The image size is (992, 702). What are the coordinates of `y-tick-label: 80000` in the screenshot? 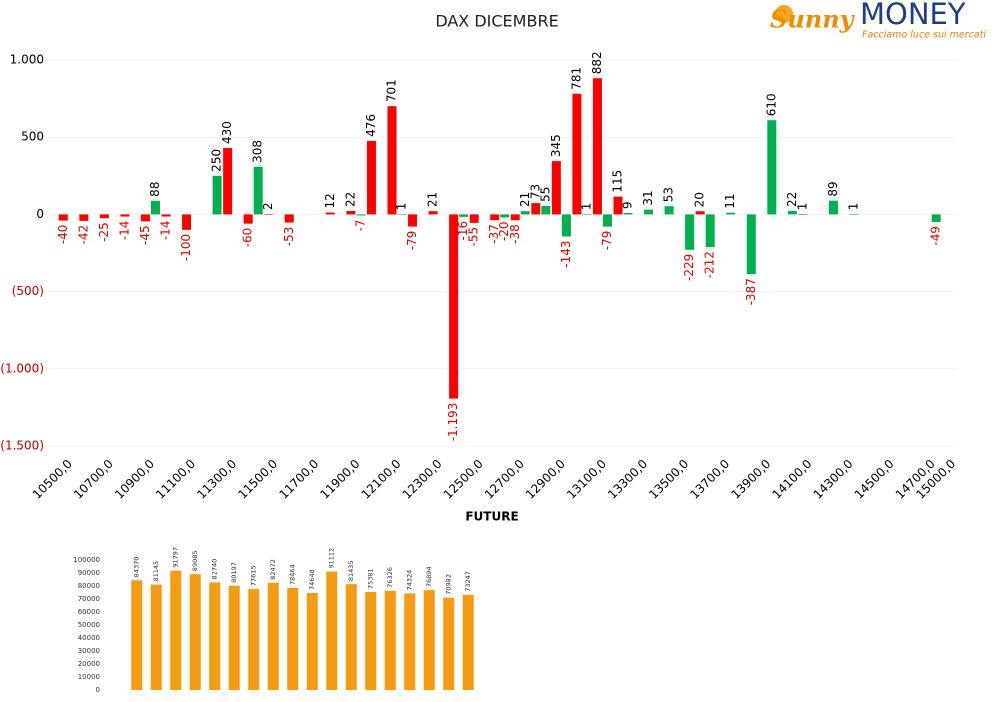 It's located at (89, 586).